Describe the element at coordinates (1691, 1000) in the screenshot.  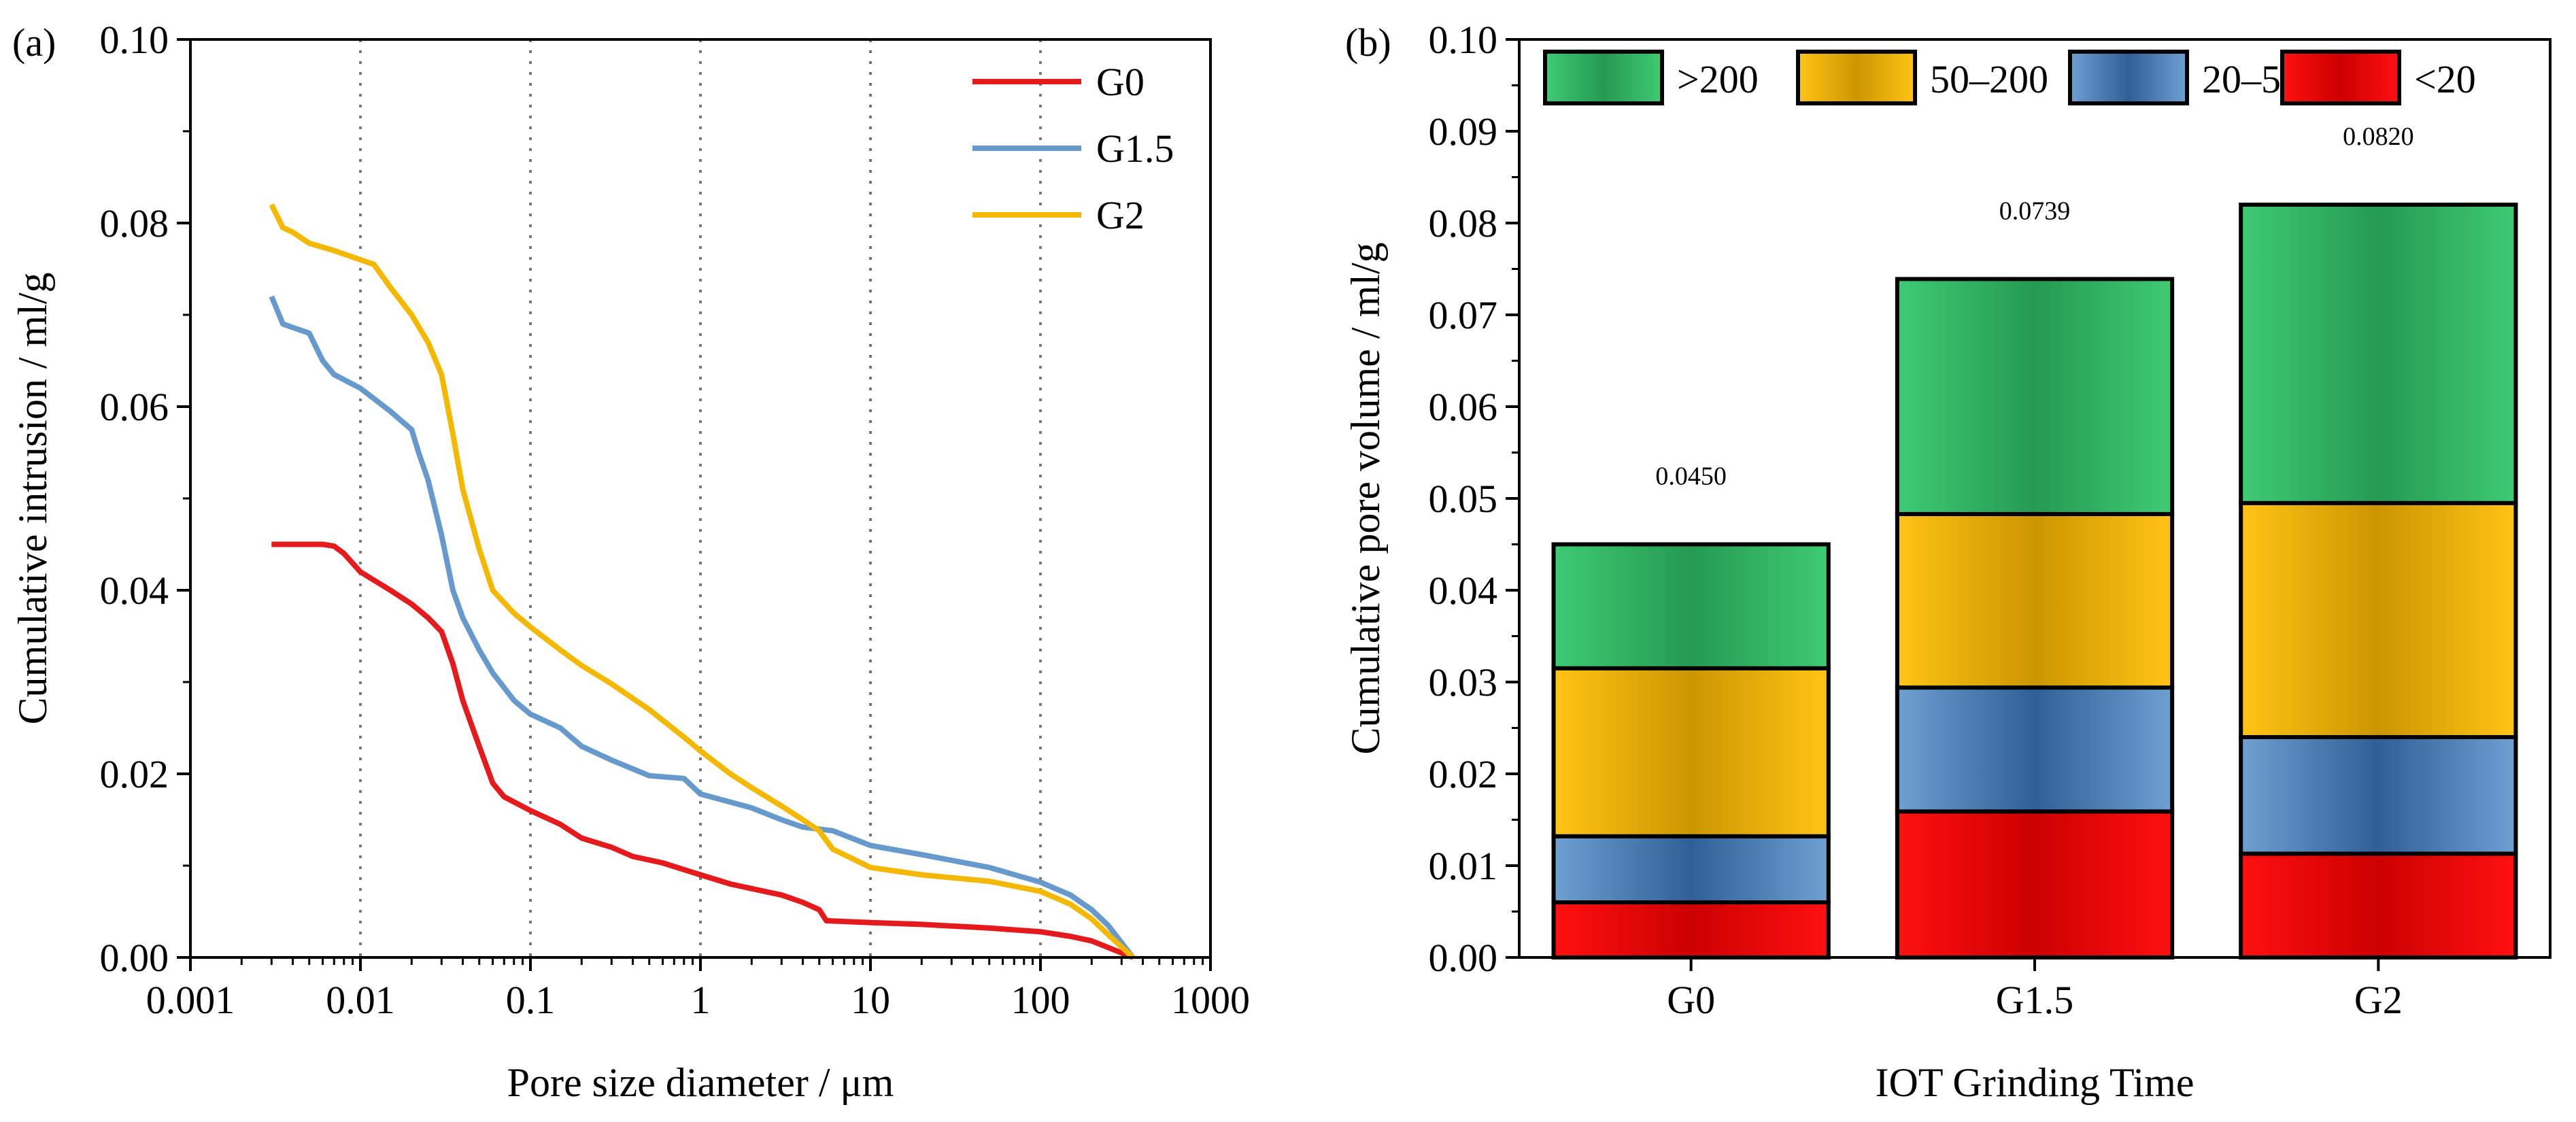
I see `x-tick-label: G0` at that location.